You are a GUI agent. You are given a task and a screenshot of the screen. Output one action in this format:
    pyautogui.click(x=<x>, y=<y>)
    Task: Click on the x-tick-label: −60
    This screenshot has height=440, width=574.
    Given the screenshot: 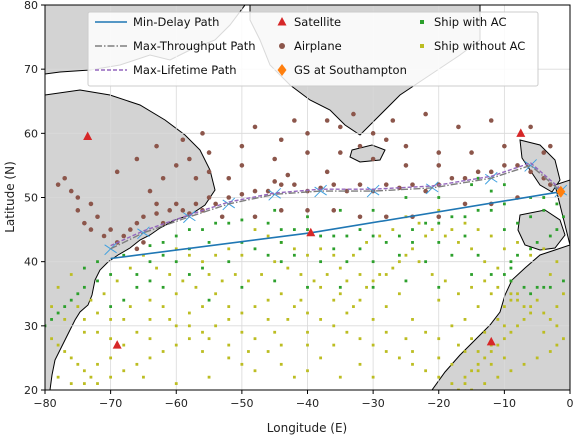 What is the action you would take?
    pyautogui.click(x=176, y=403)
    